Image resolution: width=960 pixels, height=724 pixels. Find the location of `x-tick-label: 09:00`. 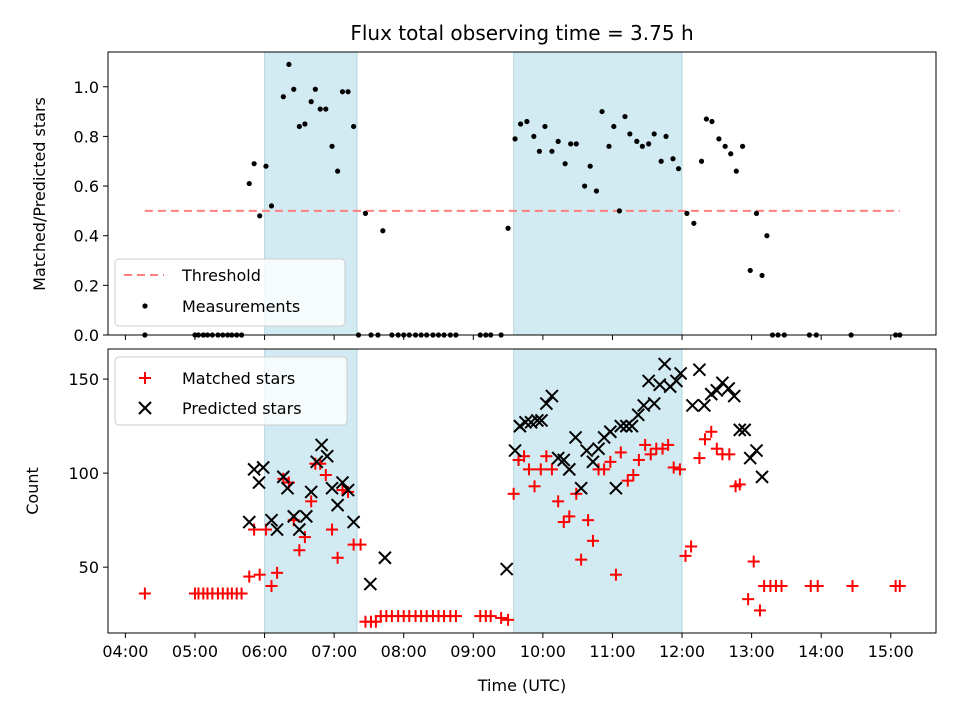

x-tick-label: 09:00 is located at coordinates (473, 651).